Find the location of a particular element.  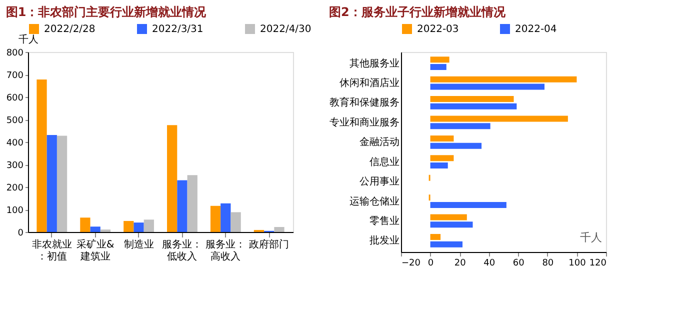

y-tick-label: 教育和保健服务 is located at coordinates (365, 102).